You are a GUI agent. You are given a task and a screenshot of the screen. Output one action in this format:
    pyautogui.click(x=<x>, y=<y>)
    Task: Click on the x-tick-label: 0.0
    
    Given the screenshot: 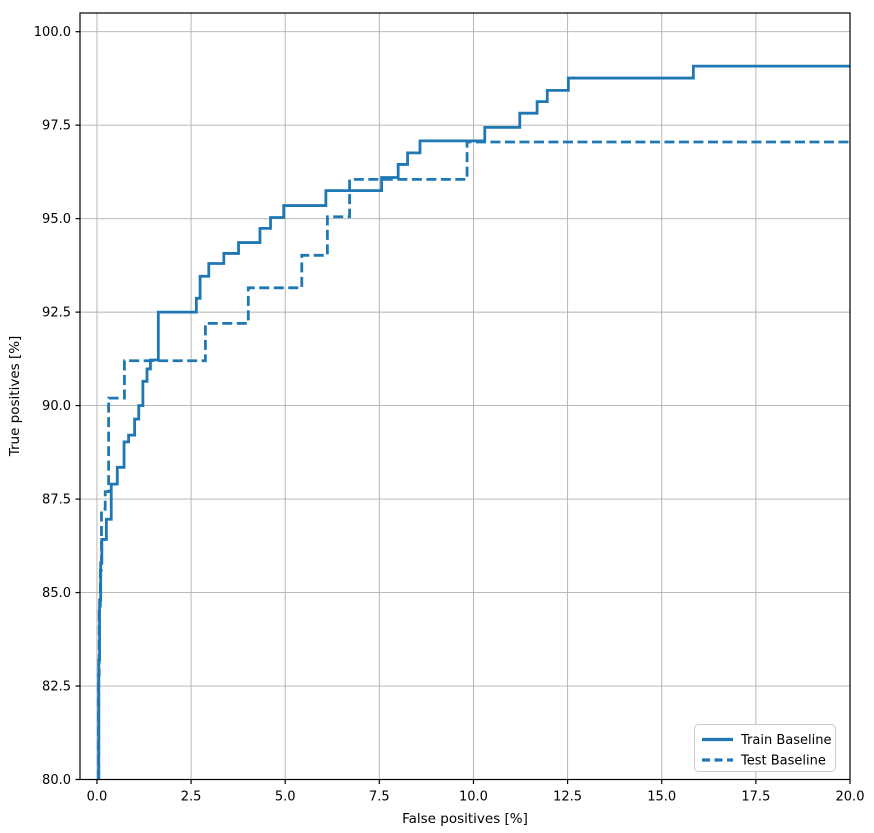 What is the action you would take?
    pyautogui.click(x=97, y=797)
    